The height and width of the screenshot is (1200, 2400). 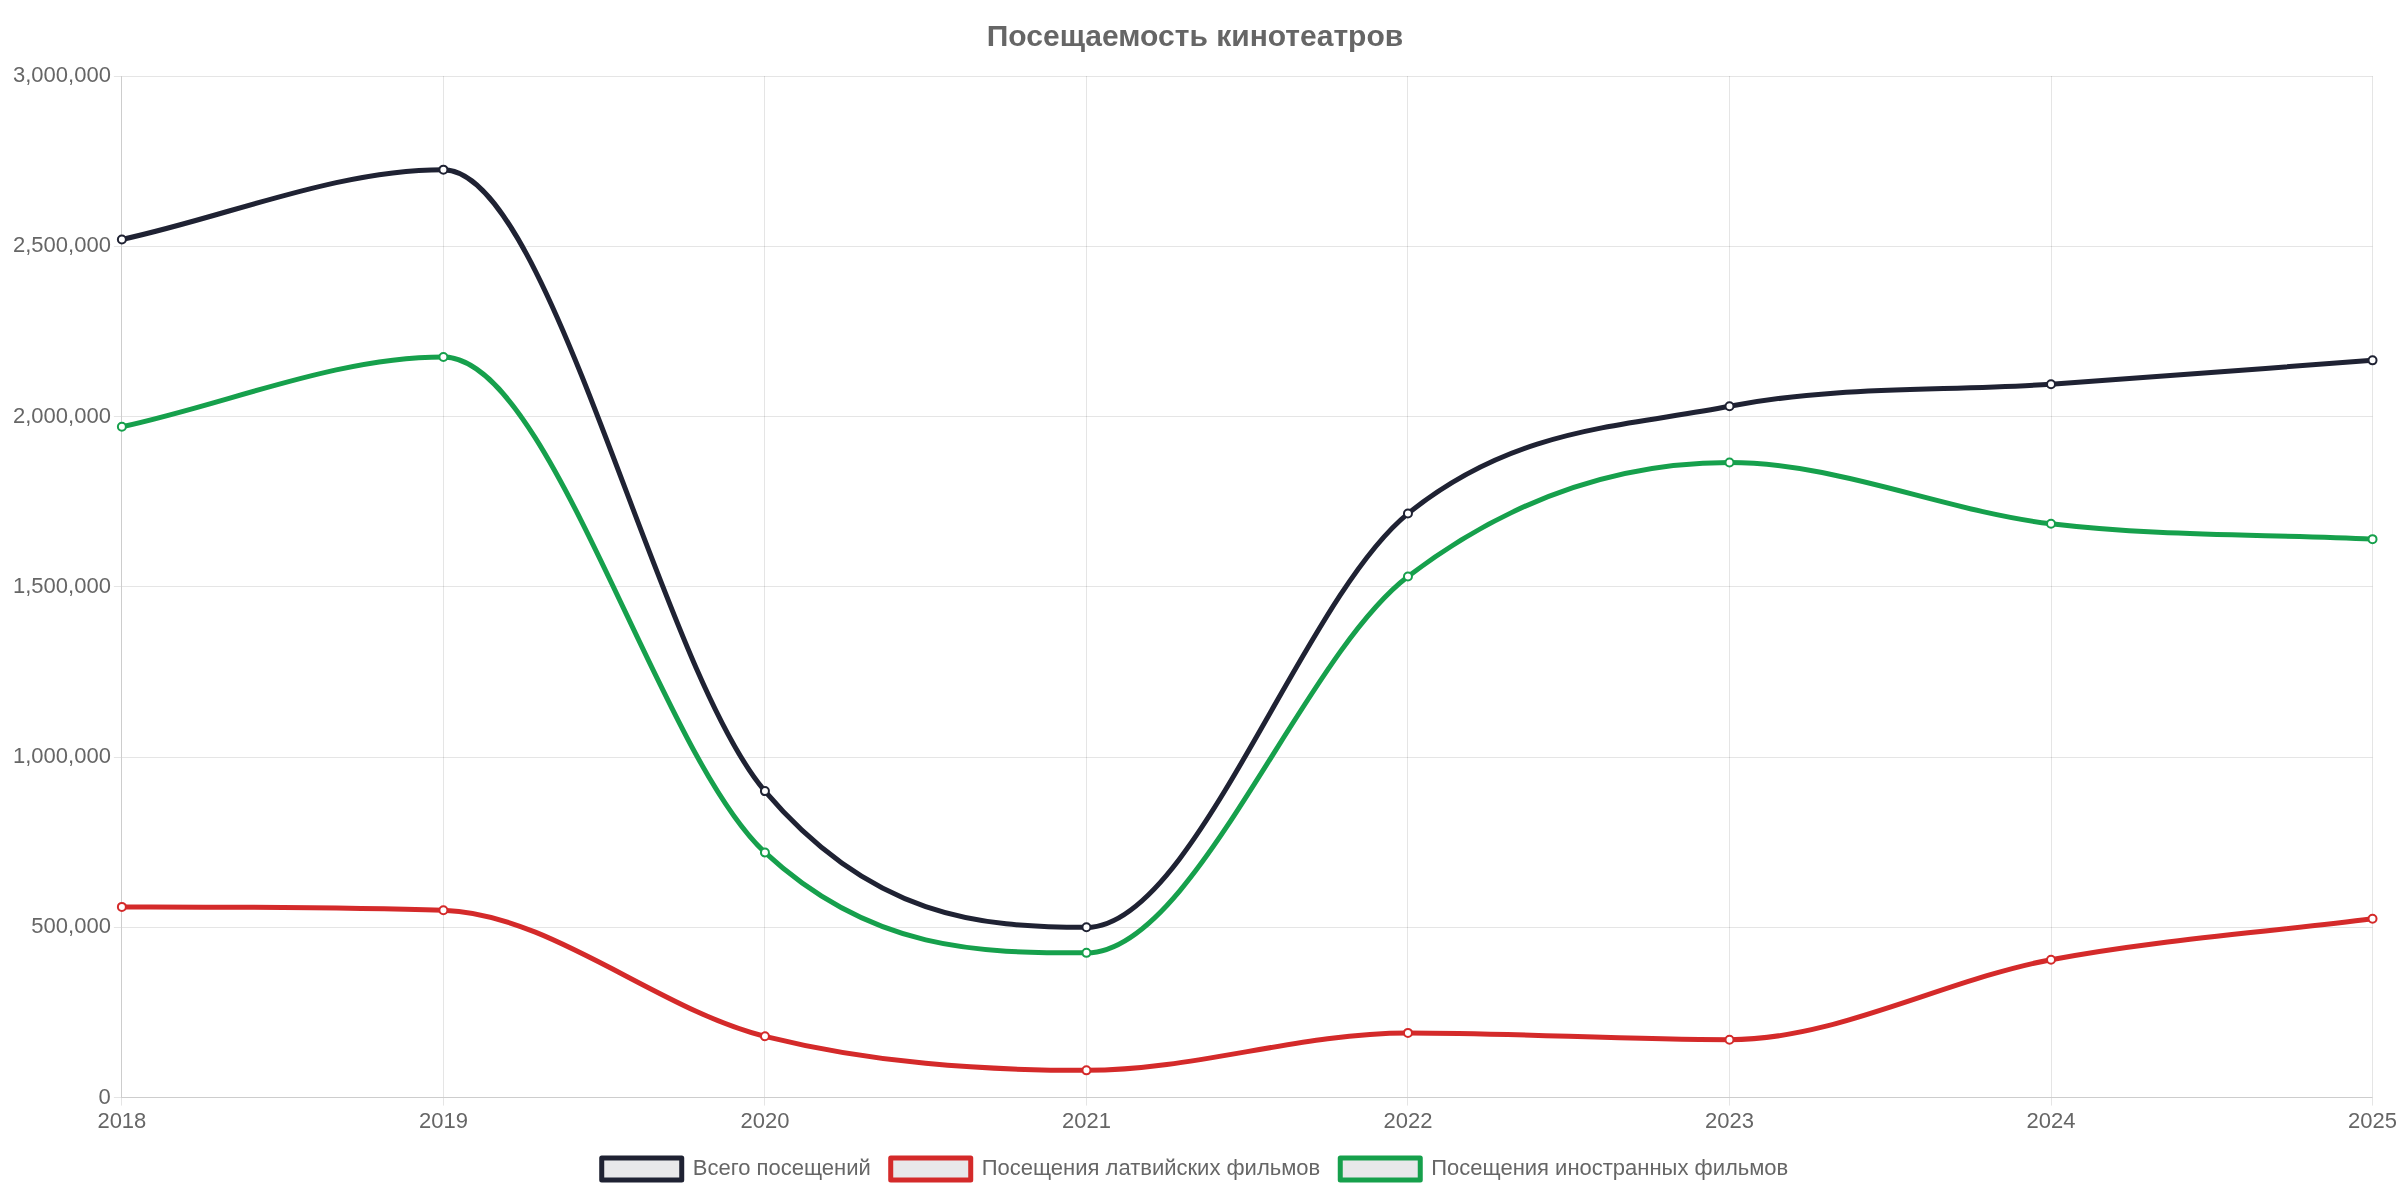 What do you see at coordinates (1408, 1120) in the screenshot?
I see `x-tick-label: 2022` at bounding box center [1408, 1120].